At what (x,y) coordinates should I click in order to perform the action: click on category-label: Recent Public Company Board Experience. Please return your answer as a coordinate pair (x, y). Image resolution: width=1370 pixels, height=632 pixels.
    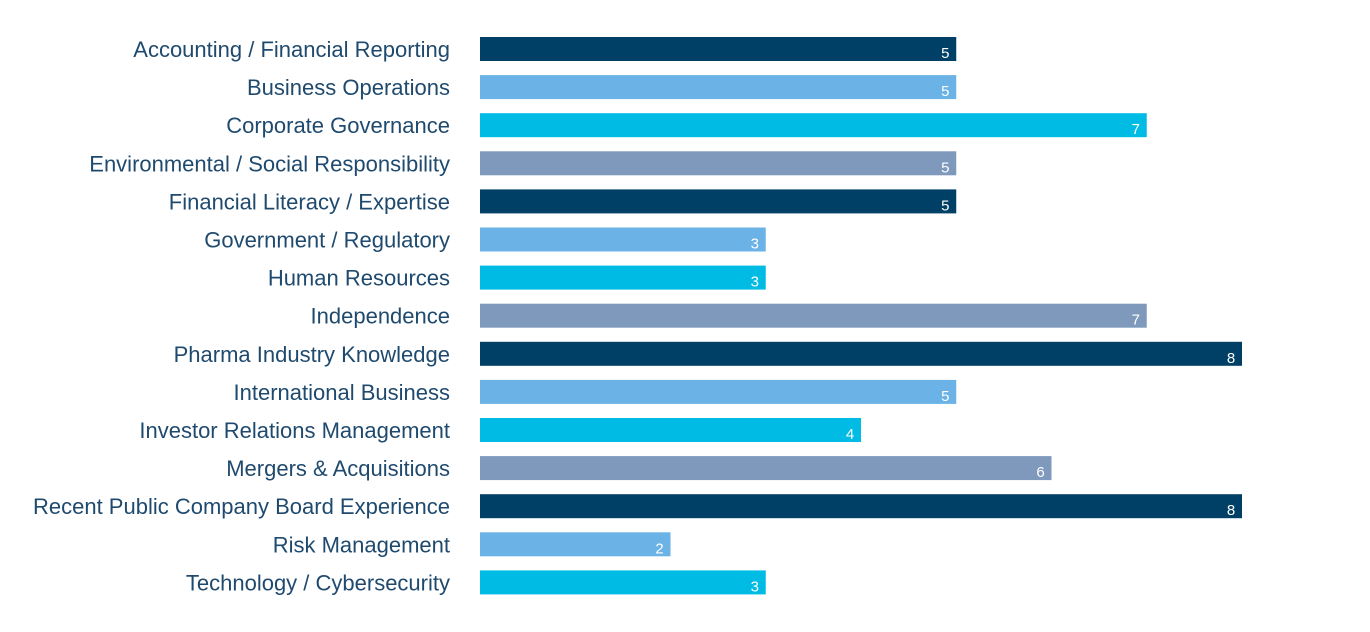
    Looking at the image, I should click on (241, 506).